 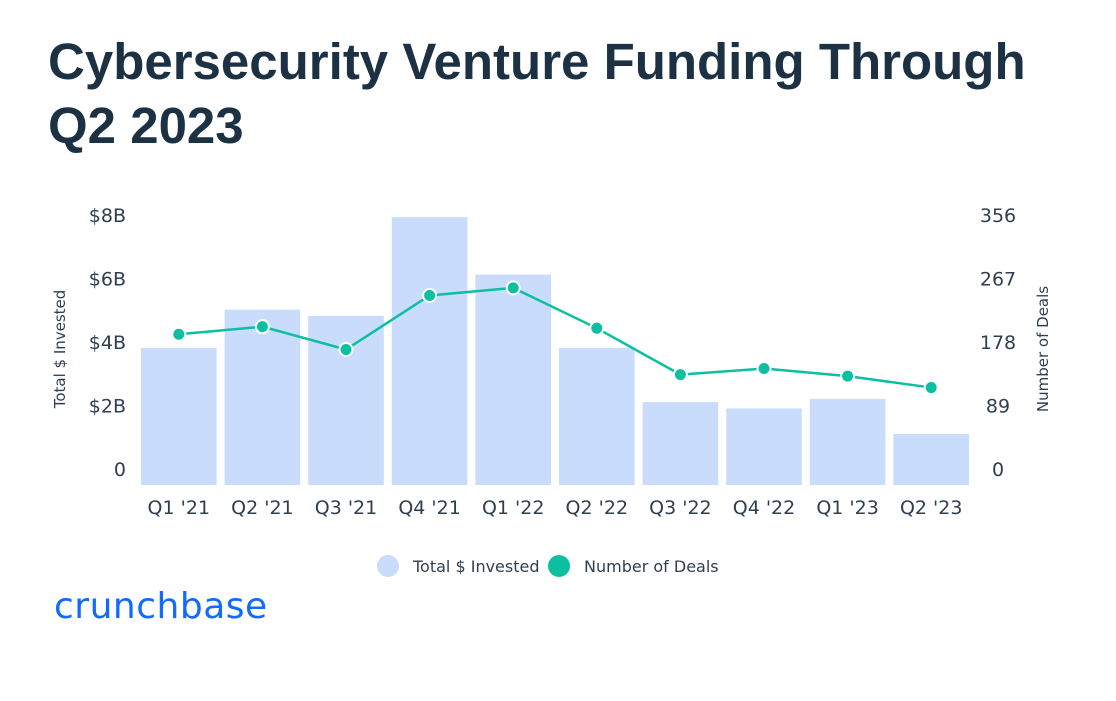 What do you see at coordinates (680, 508) in the screenshot?
I see `x-axis-tick-label: Q3 '22` at bounding box center [680, 508].